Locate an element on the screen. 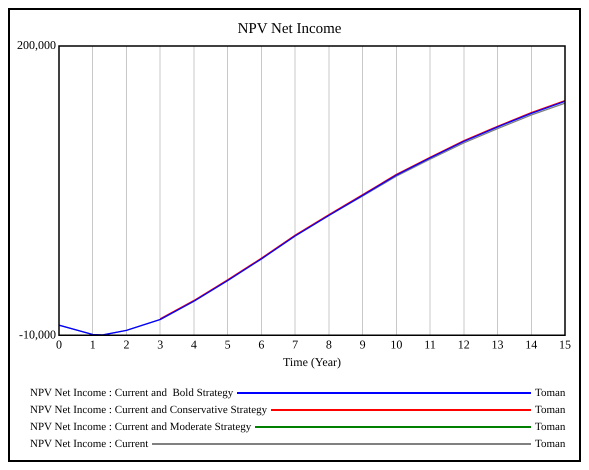 The width and height of the screenshot is (589, 470). x-tick-label: 9 is located at coordinates (363, 345).